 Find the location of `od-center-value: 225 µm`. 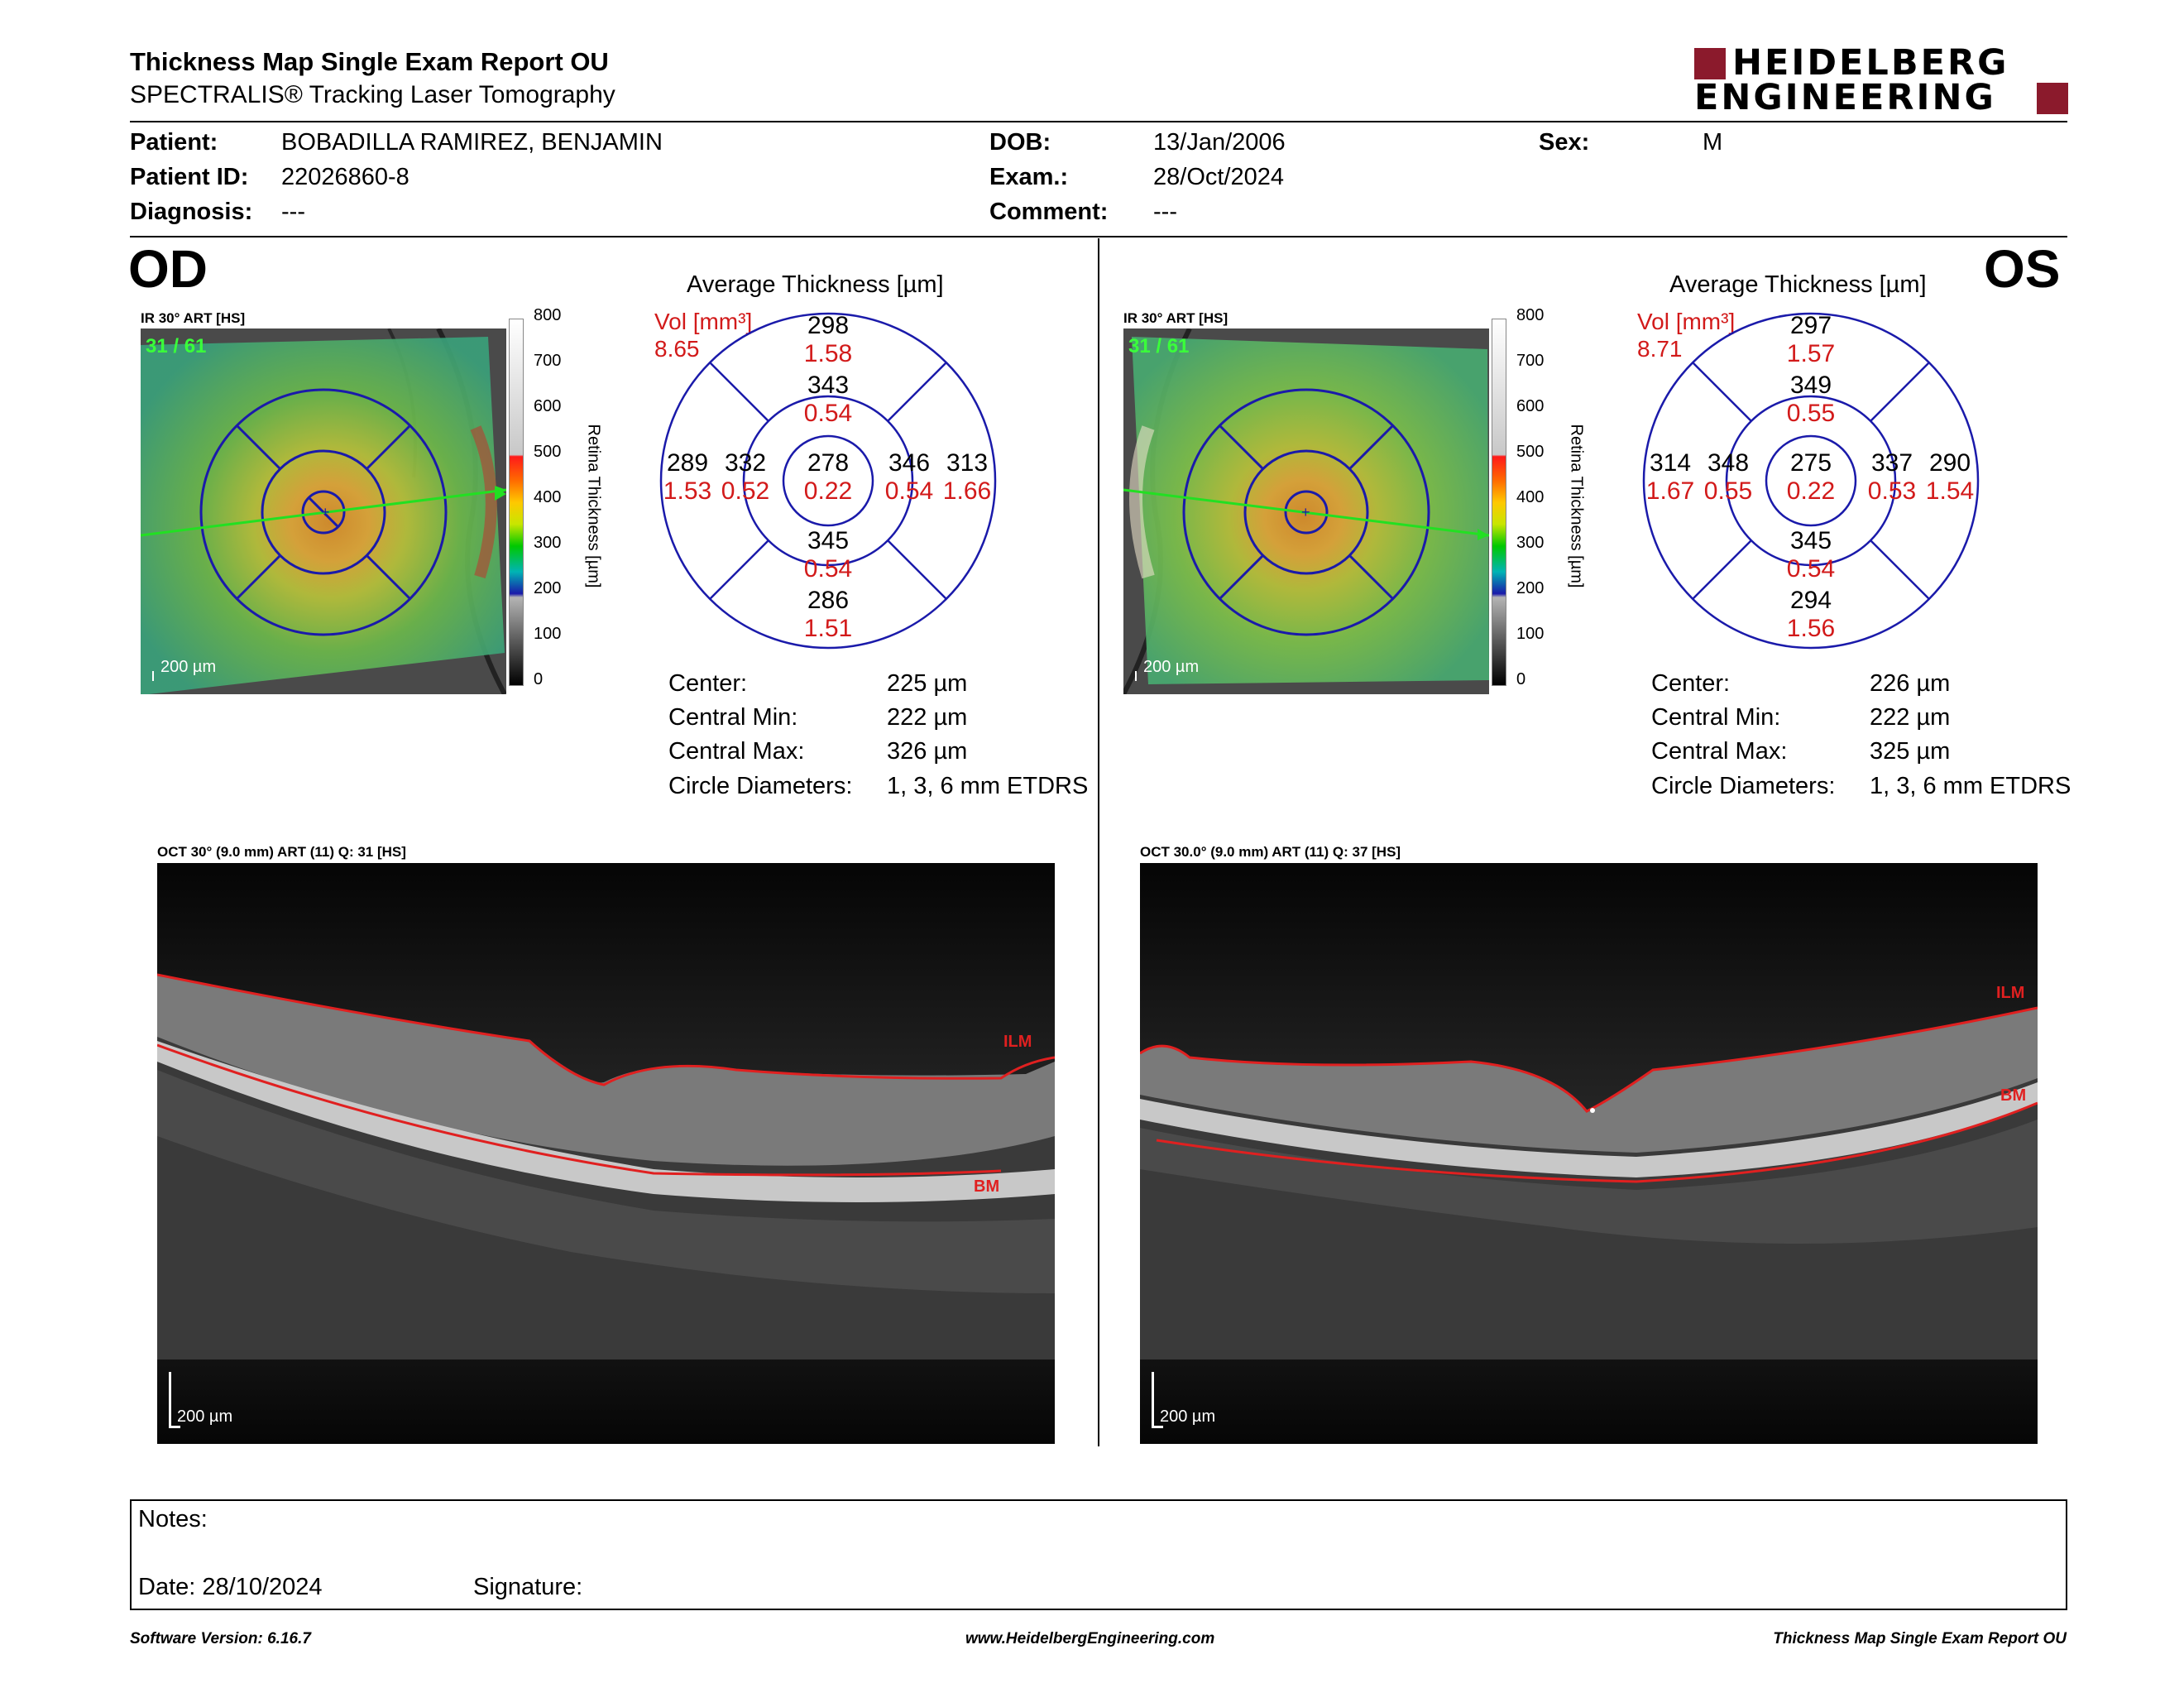

od-center-value: 225 µm is located at coordinates (927, 683).